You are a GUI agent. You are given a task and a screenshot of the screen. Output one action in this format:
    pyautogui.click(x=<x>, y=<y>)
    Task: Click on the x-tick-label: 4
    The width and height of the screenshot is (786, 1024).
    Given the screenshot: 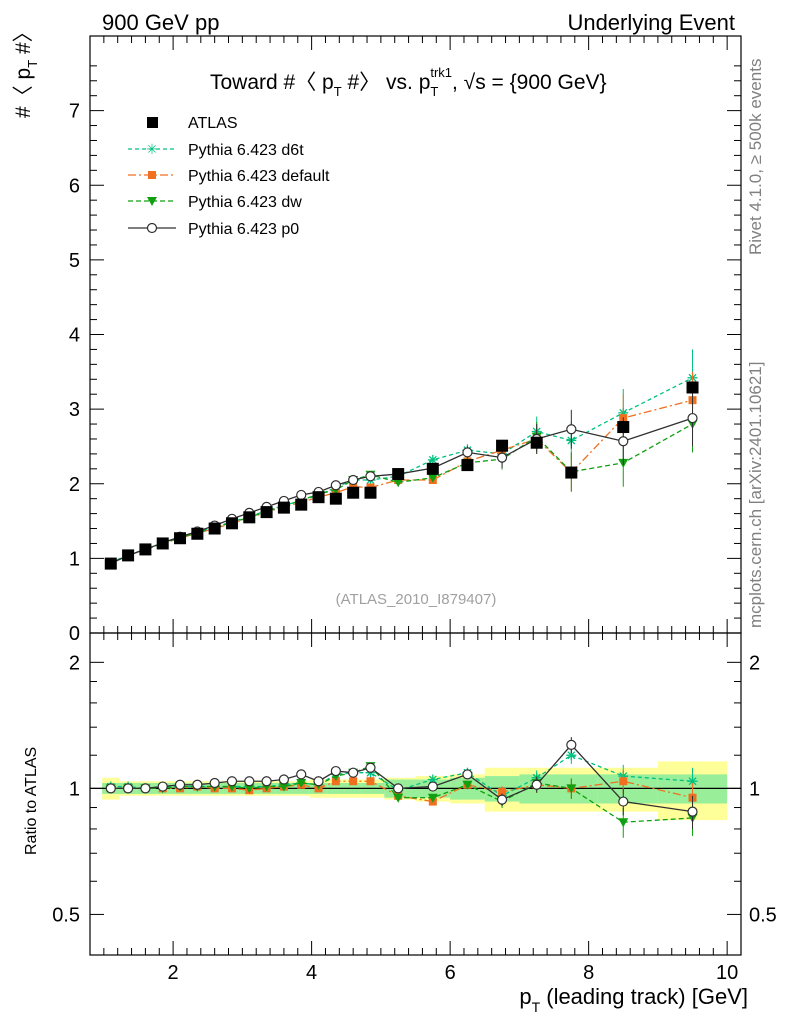 What is the action you would take?
    pyautogui.click(x=311, y=973)
    